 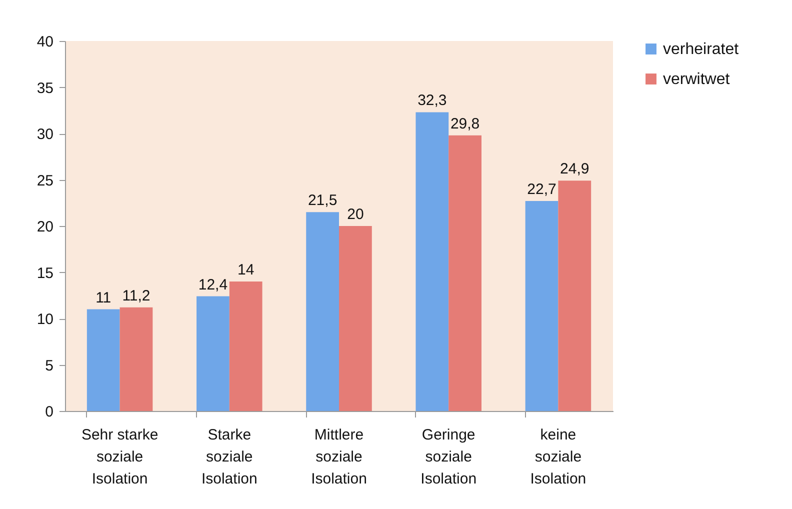 I want to click on legend-label: verheiratet, so click(x=701, y=49).